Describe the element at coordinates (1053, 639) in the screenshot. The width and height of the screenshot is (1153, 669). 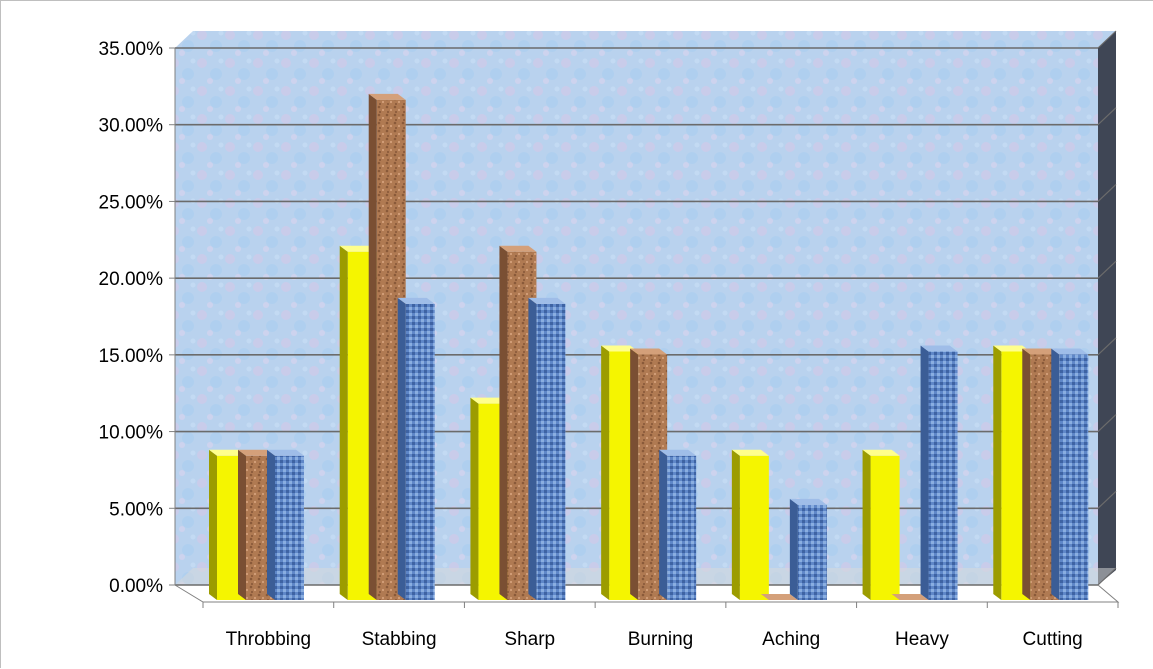
I see `x-tick-label: Cutting` at that location.